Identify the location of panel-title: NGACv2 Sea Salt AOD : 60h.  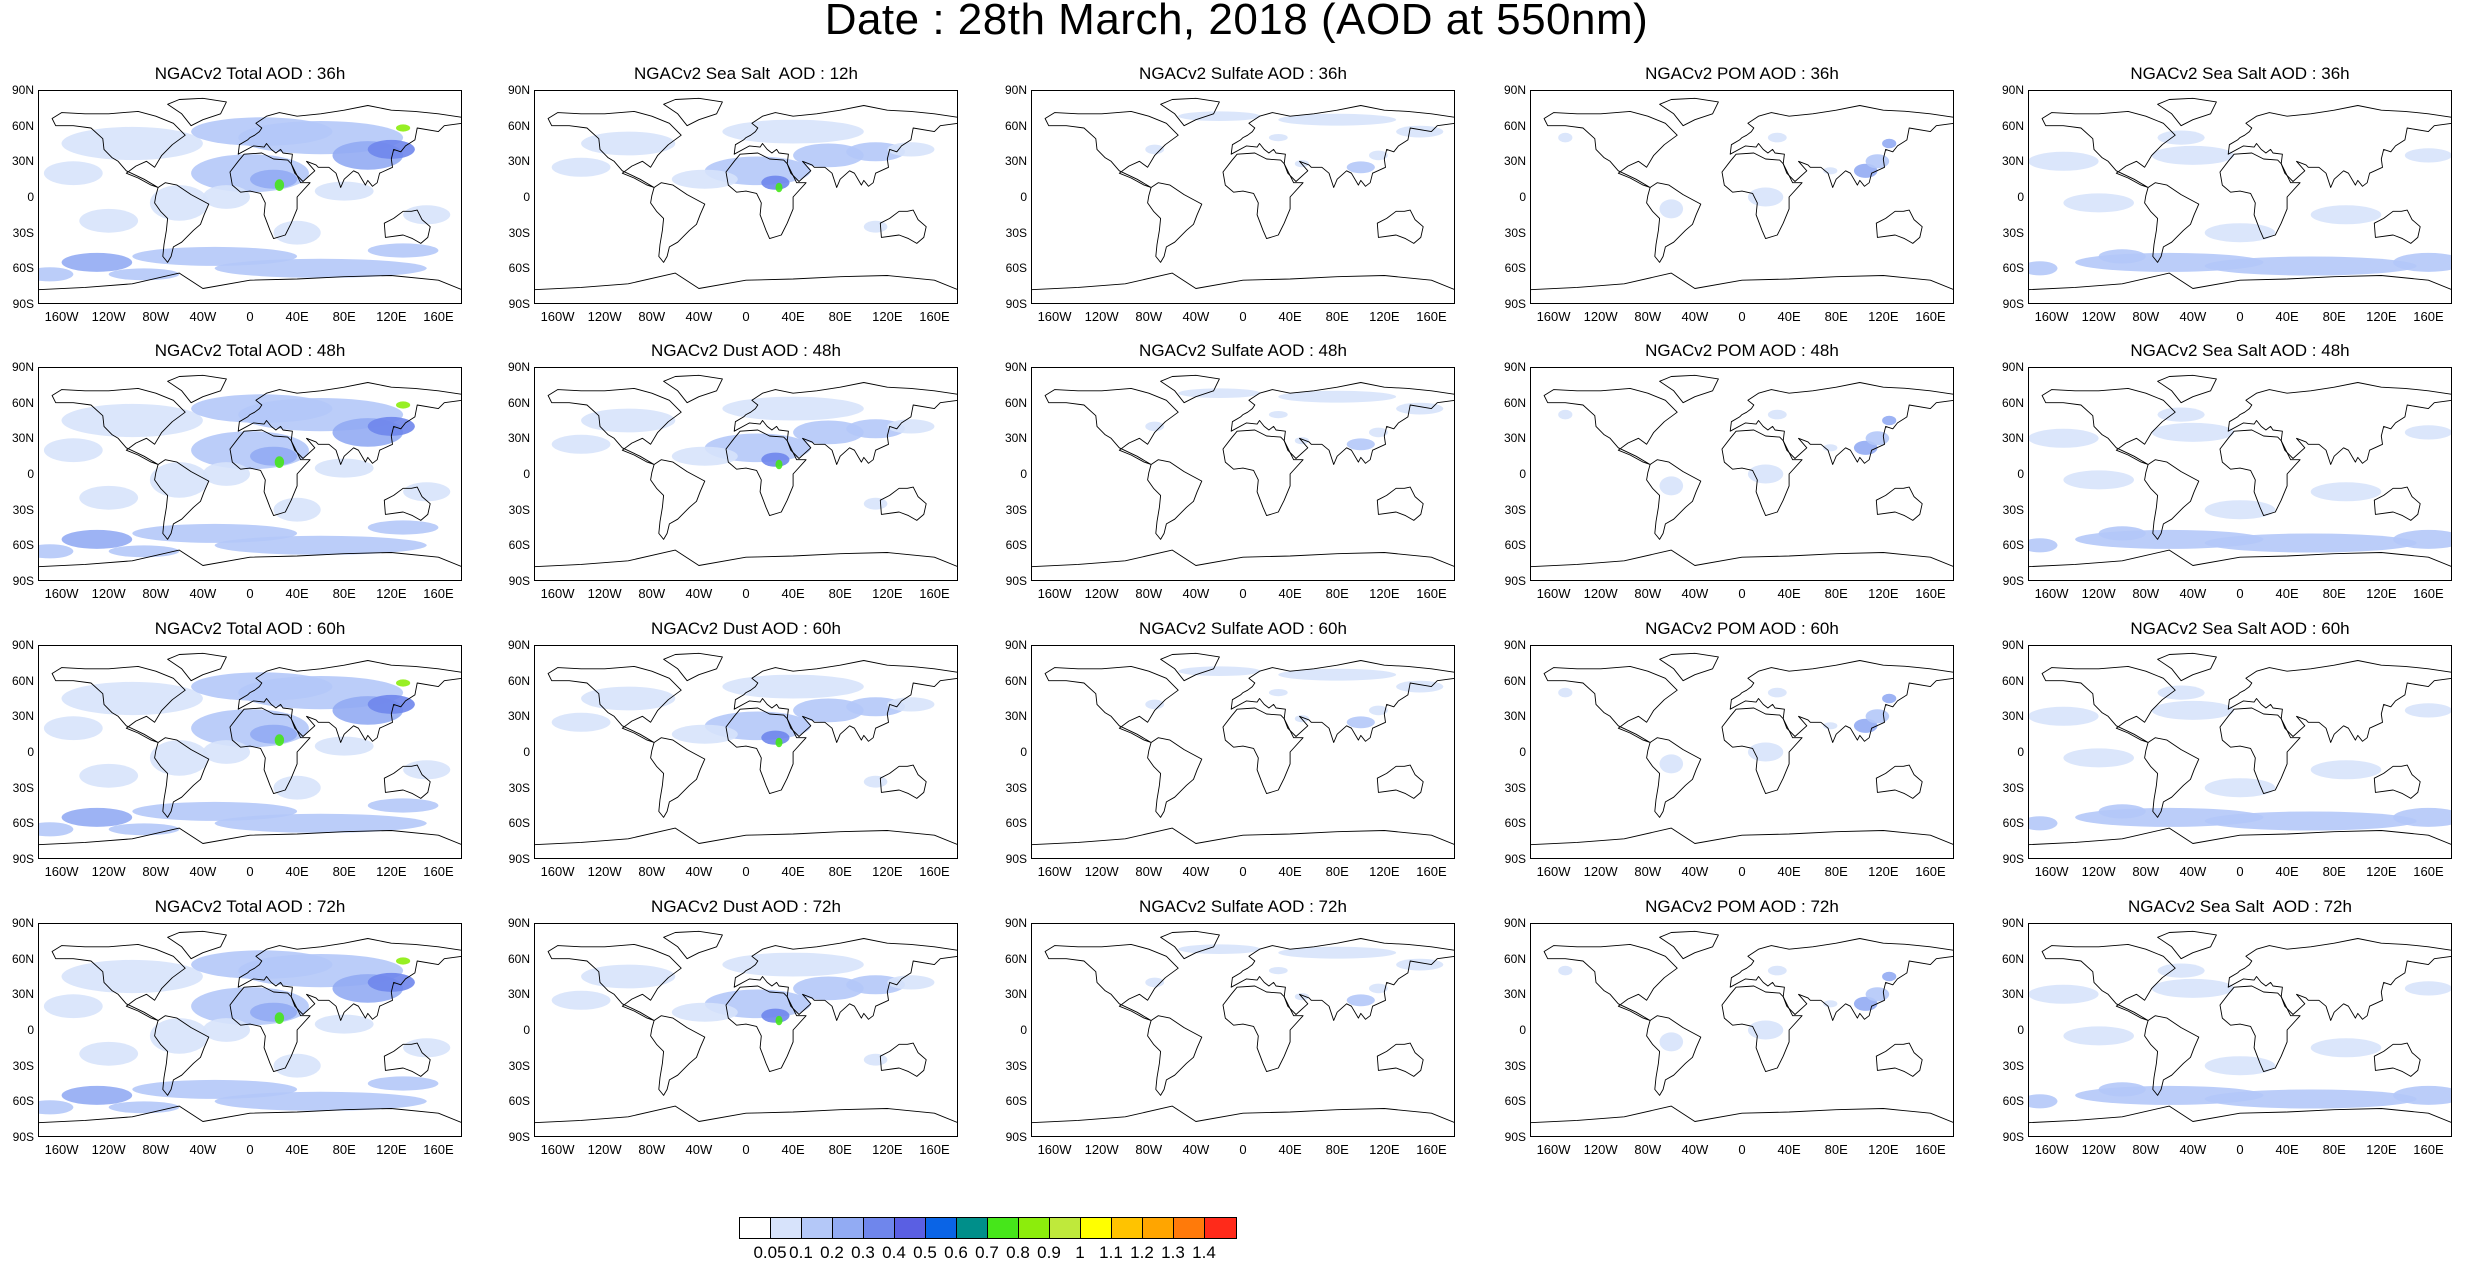
(2240, 628).